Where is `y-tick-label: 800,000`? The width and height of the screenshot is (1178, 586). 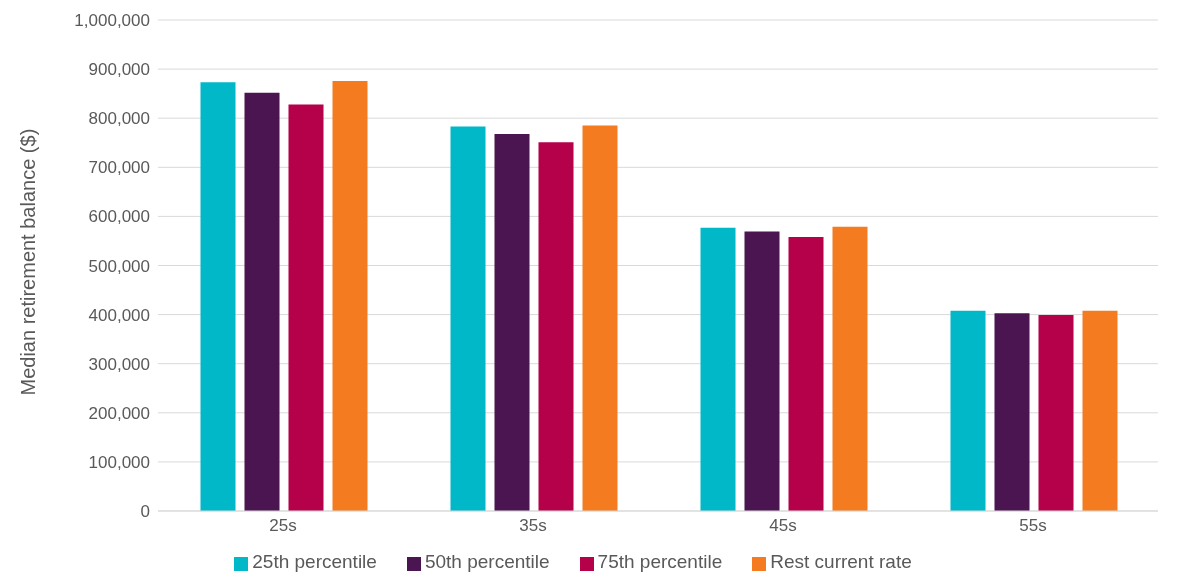
y-tick-label: 800,000 is located at coordinates (119, 119).